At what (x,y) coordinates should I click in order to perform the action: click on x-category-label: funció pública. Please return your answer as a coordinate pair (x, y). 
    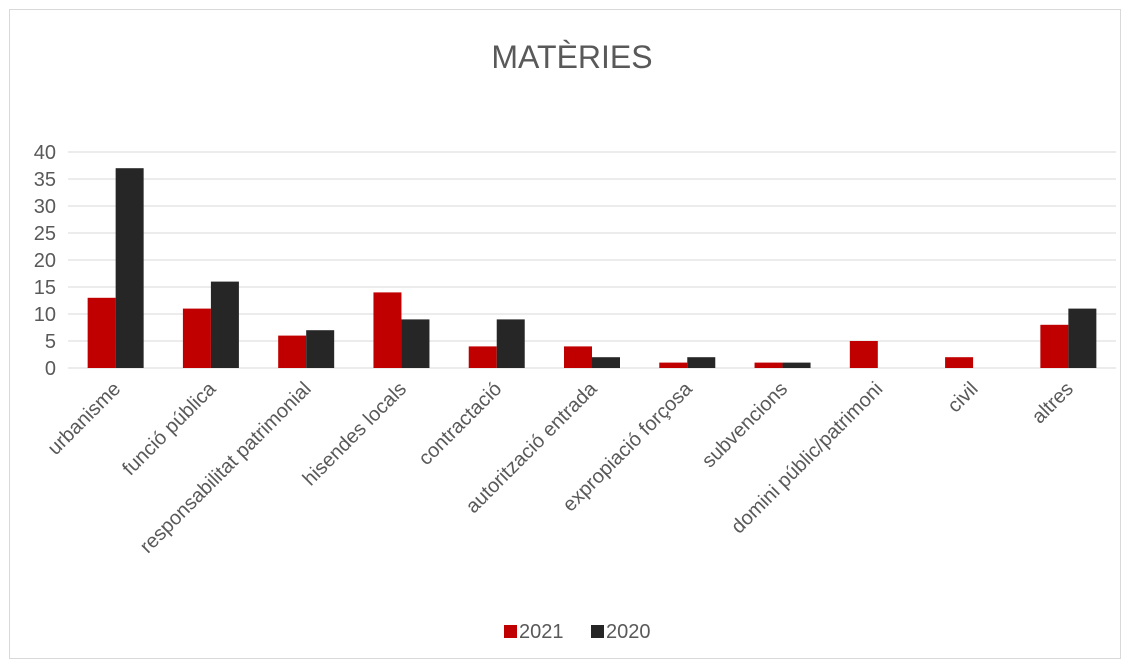
    Looking at the image, I should click on (169, 428).